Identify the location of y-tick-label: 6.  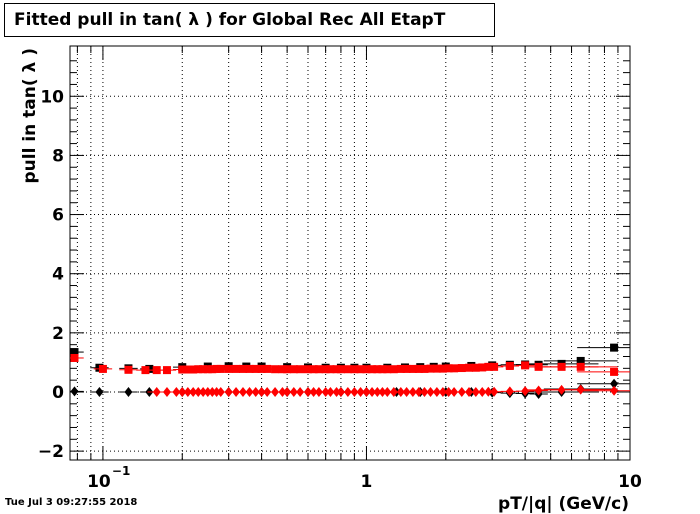
(58, 216).